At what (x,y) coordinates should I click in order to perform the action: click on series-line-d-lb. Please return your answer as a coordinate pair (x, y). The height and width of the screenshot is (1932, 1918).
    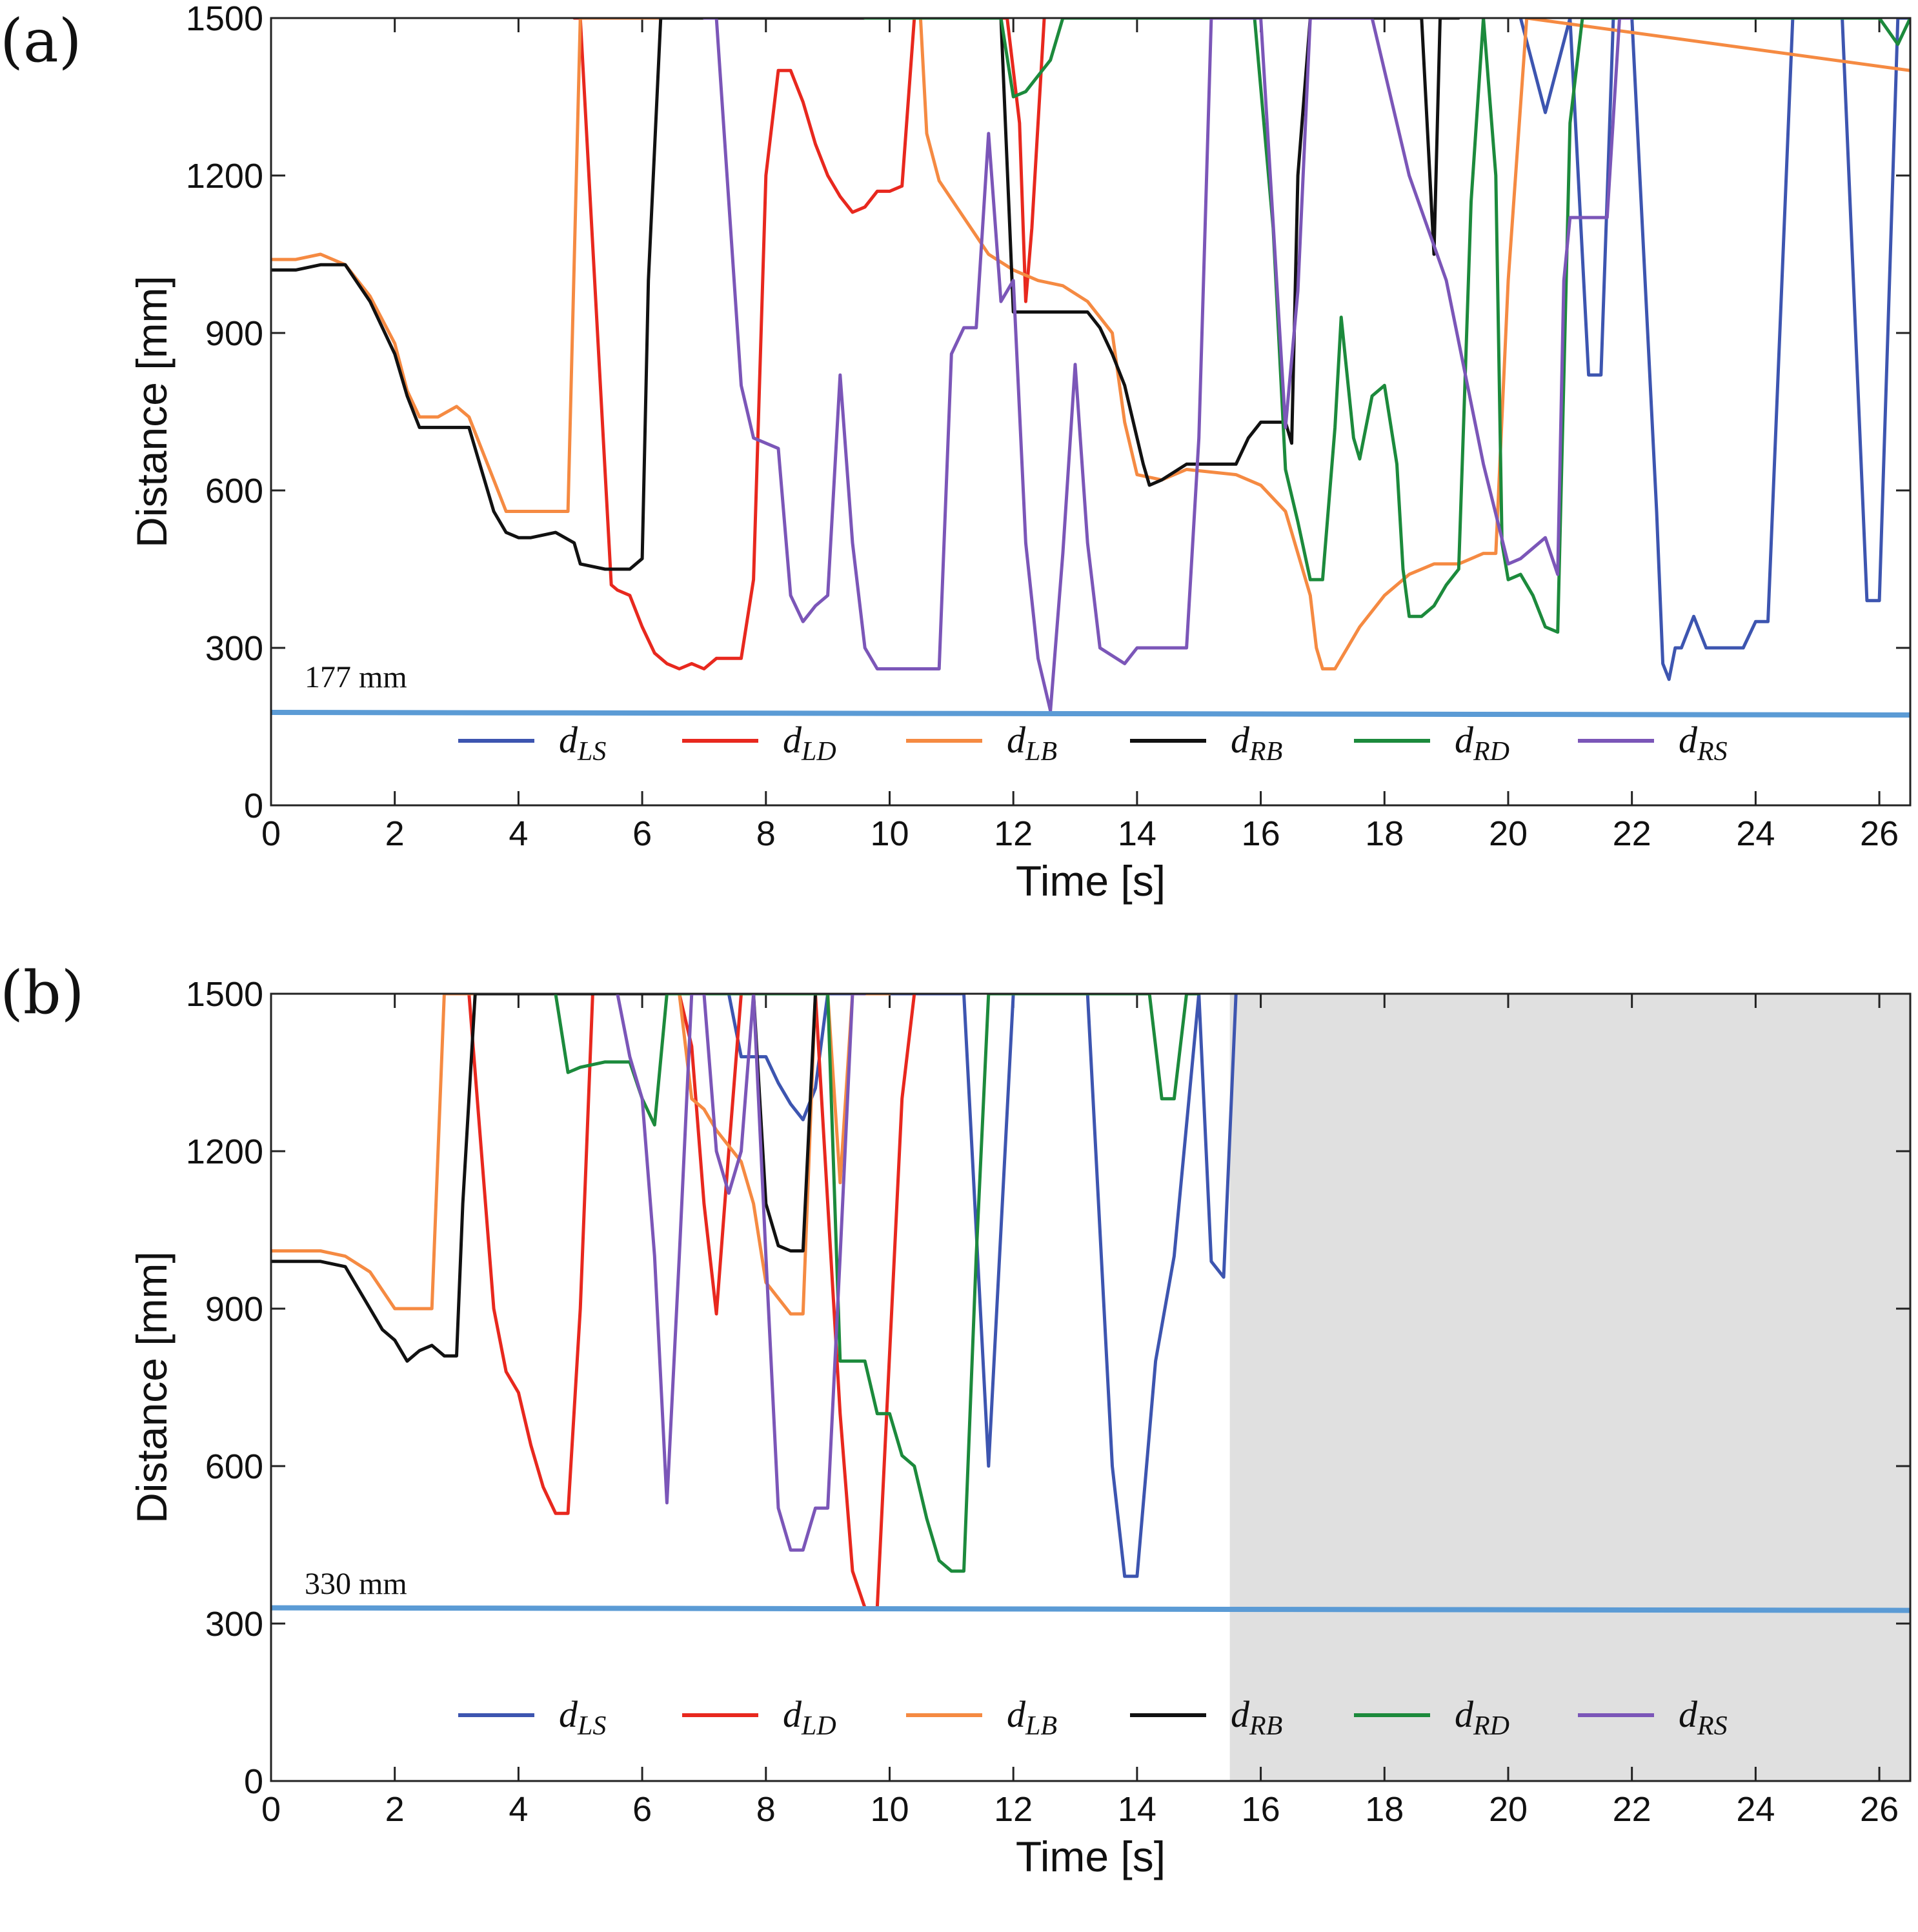
    Looking at the image, I should click on (581, 1155).